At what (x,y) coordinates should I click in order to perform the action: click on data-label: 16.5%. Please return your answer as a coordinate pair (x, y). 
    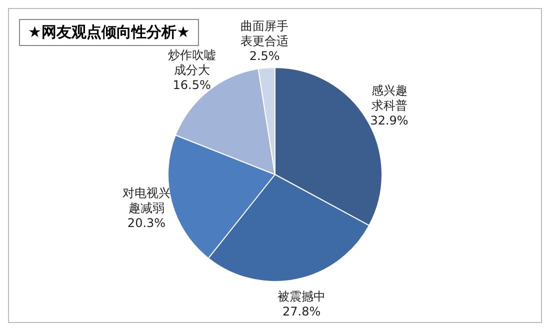
    Looking at the image, I should click on (191, 85).